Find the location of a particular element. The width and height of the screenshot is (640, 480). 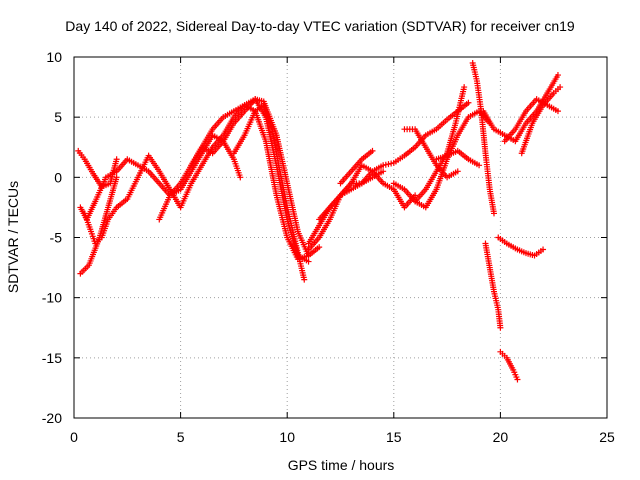

x-tick-label: 5 is located at coordinates (181, 437).